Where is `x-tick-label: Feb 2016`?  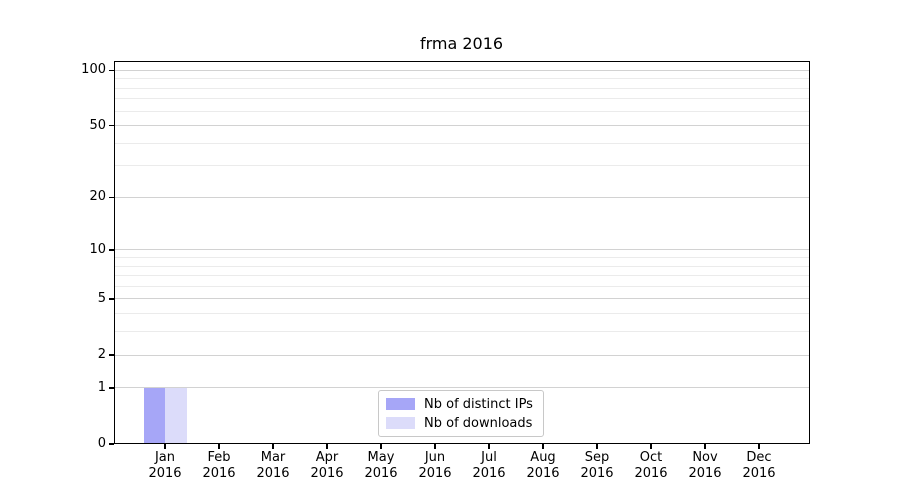 x-tick-label: Feb 2016 is located at coordinates (219, 465).